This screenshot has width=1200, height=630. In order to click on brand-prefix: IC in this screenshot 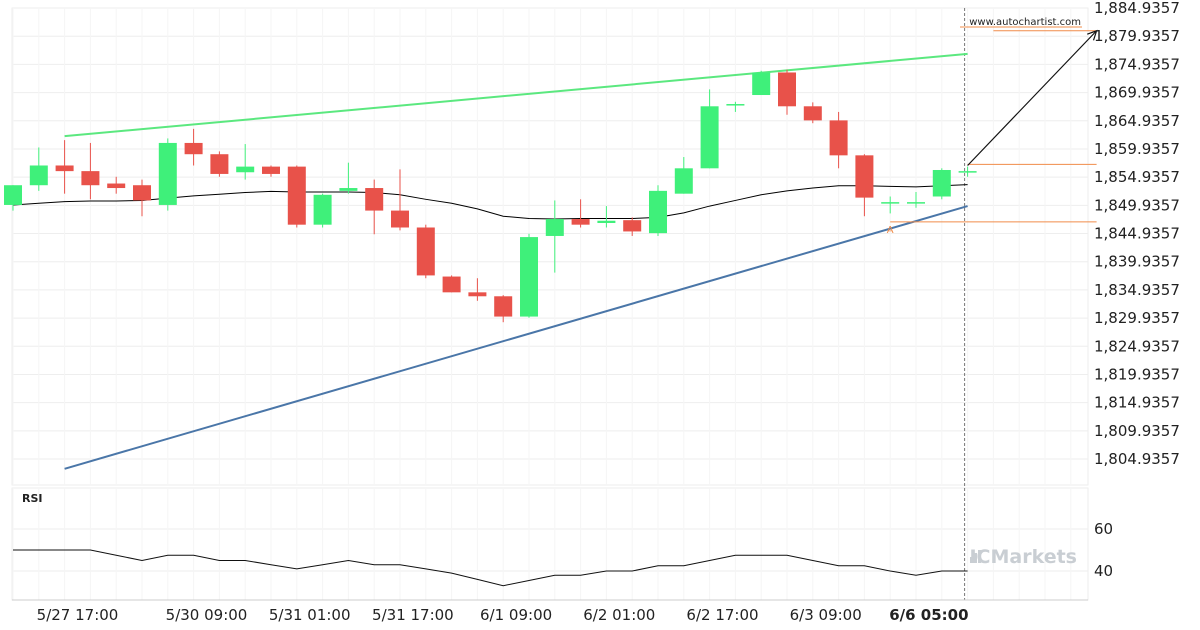, I will do `click(979, 557)`.